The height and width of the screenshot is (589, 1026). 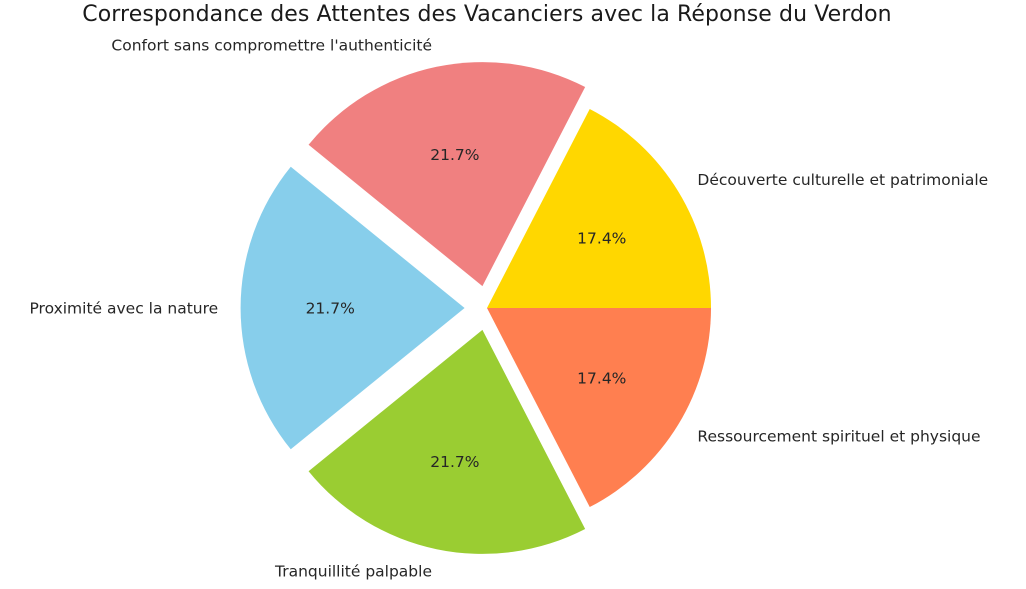 What do you see at coordinates (454, 155) in the screenshot?
I see `pct-label-confort: 21.7%` at bounding box center [454, 155].